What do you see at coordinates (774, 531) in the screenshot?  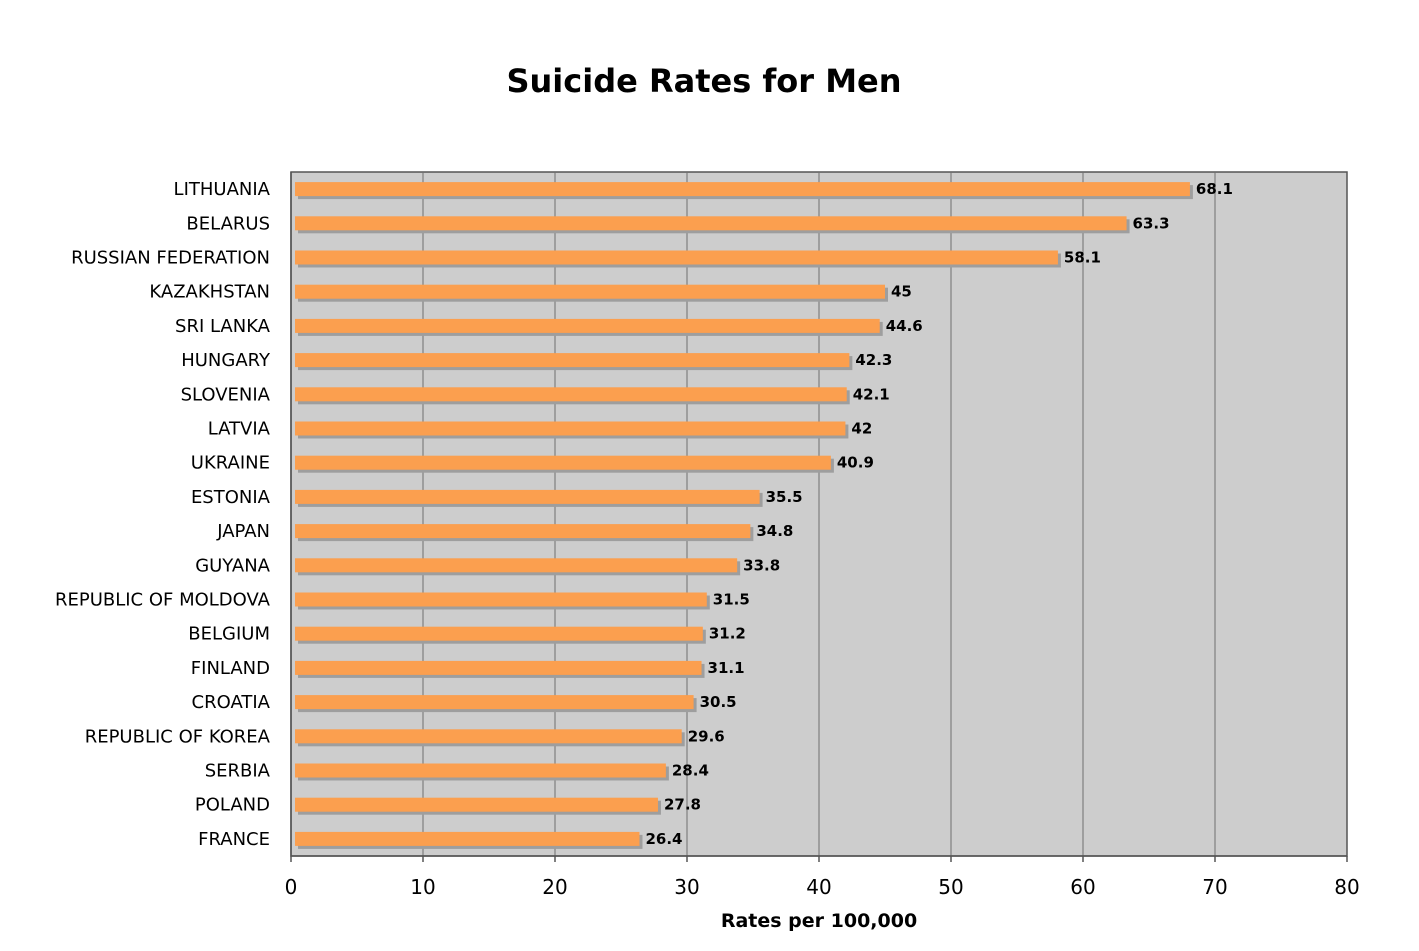 I see `data-label: 34.8` at bounding box center [774, 531].